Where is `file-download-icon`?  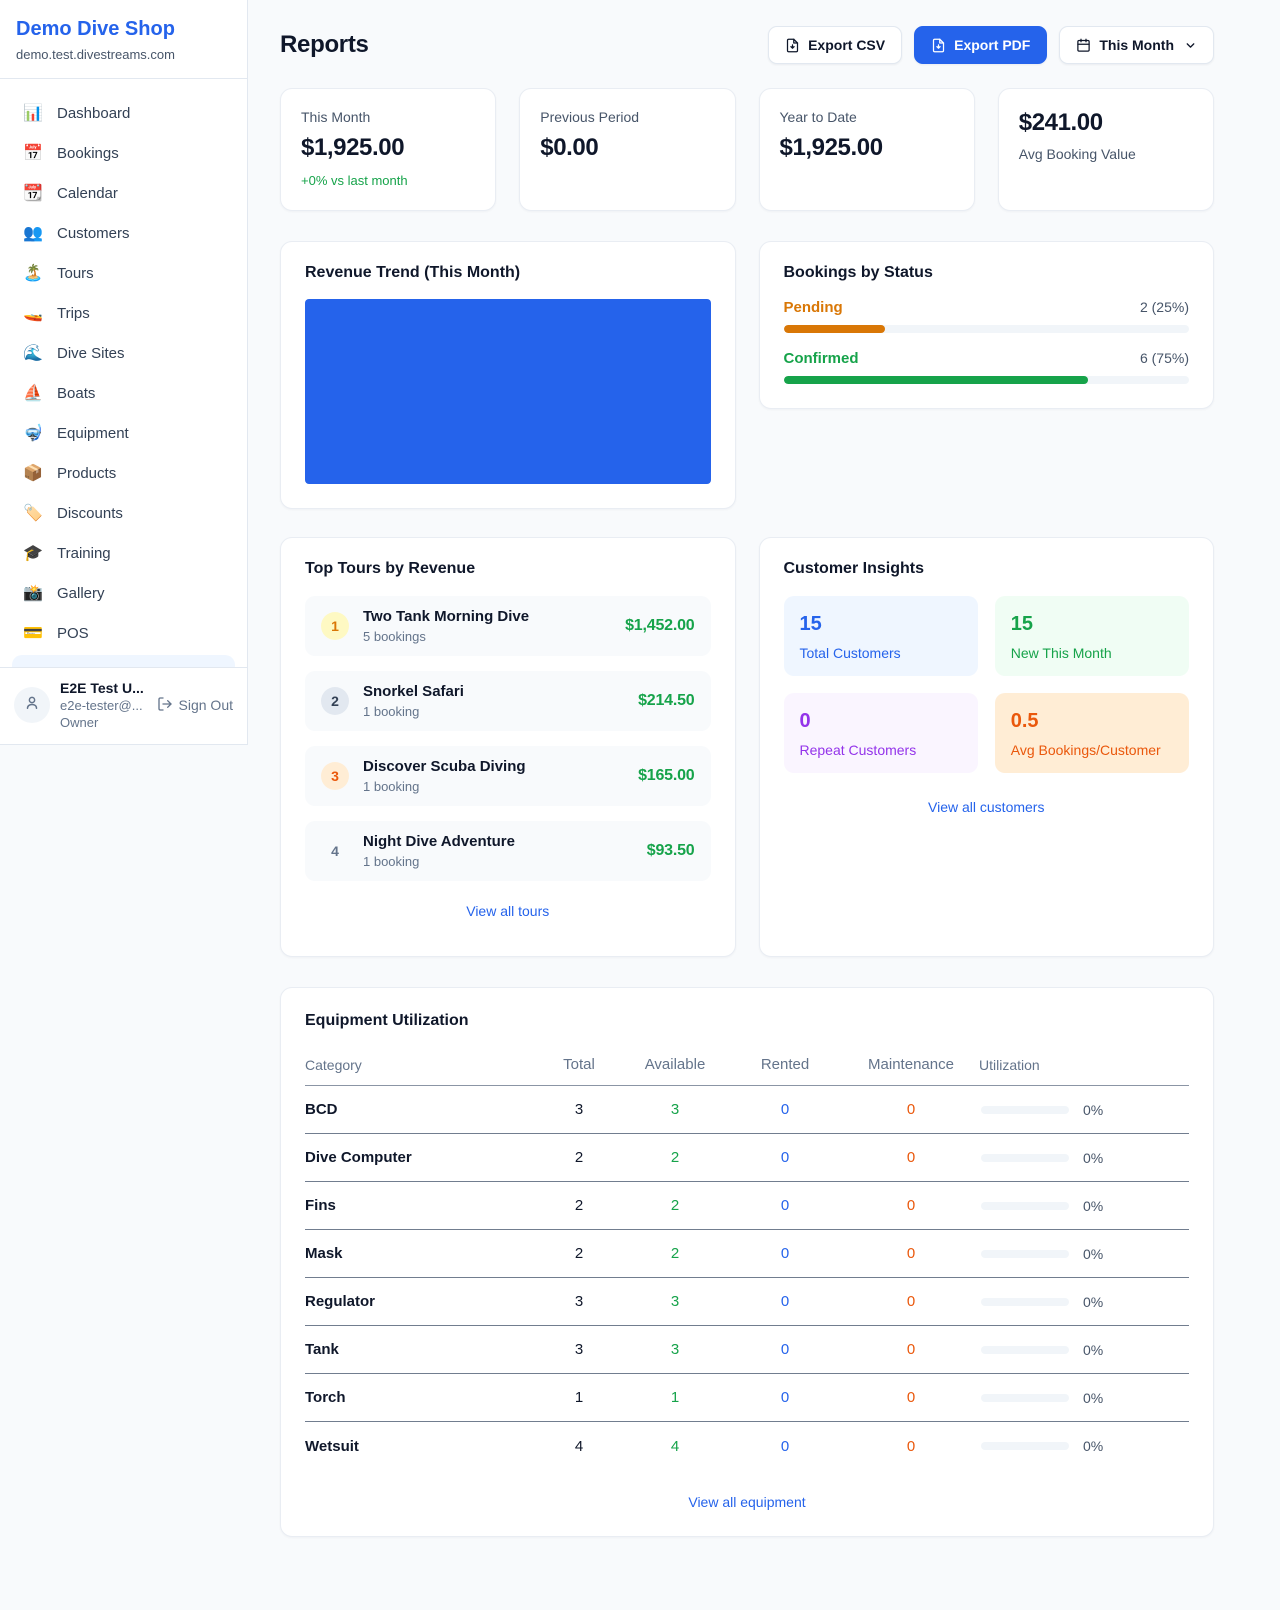
file-download-icon is located at coordinates (792, 45).